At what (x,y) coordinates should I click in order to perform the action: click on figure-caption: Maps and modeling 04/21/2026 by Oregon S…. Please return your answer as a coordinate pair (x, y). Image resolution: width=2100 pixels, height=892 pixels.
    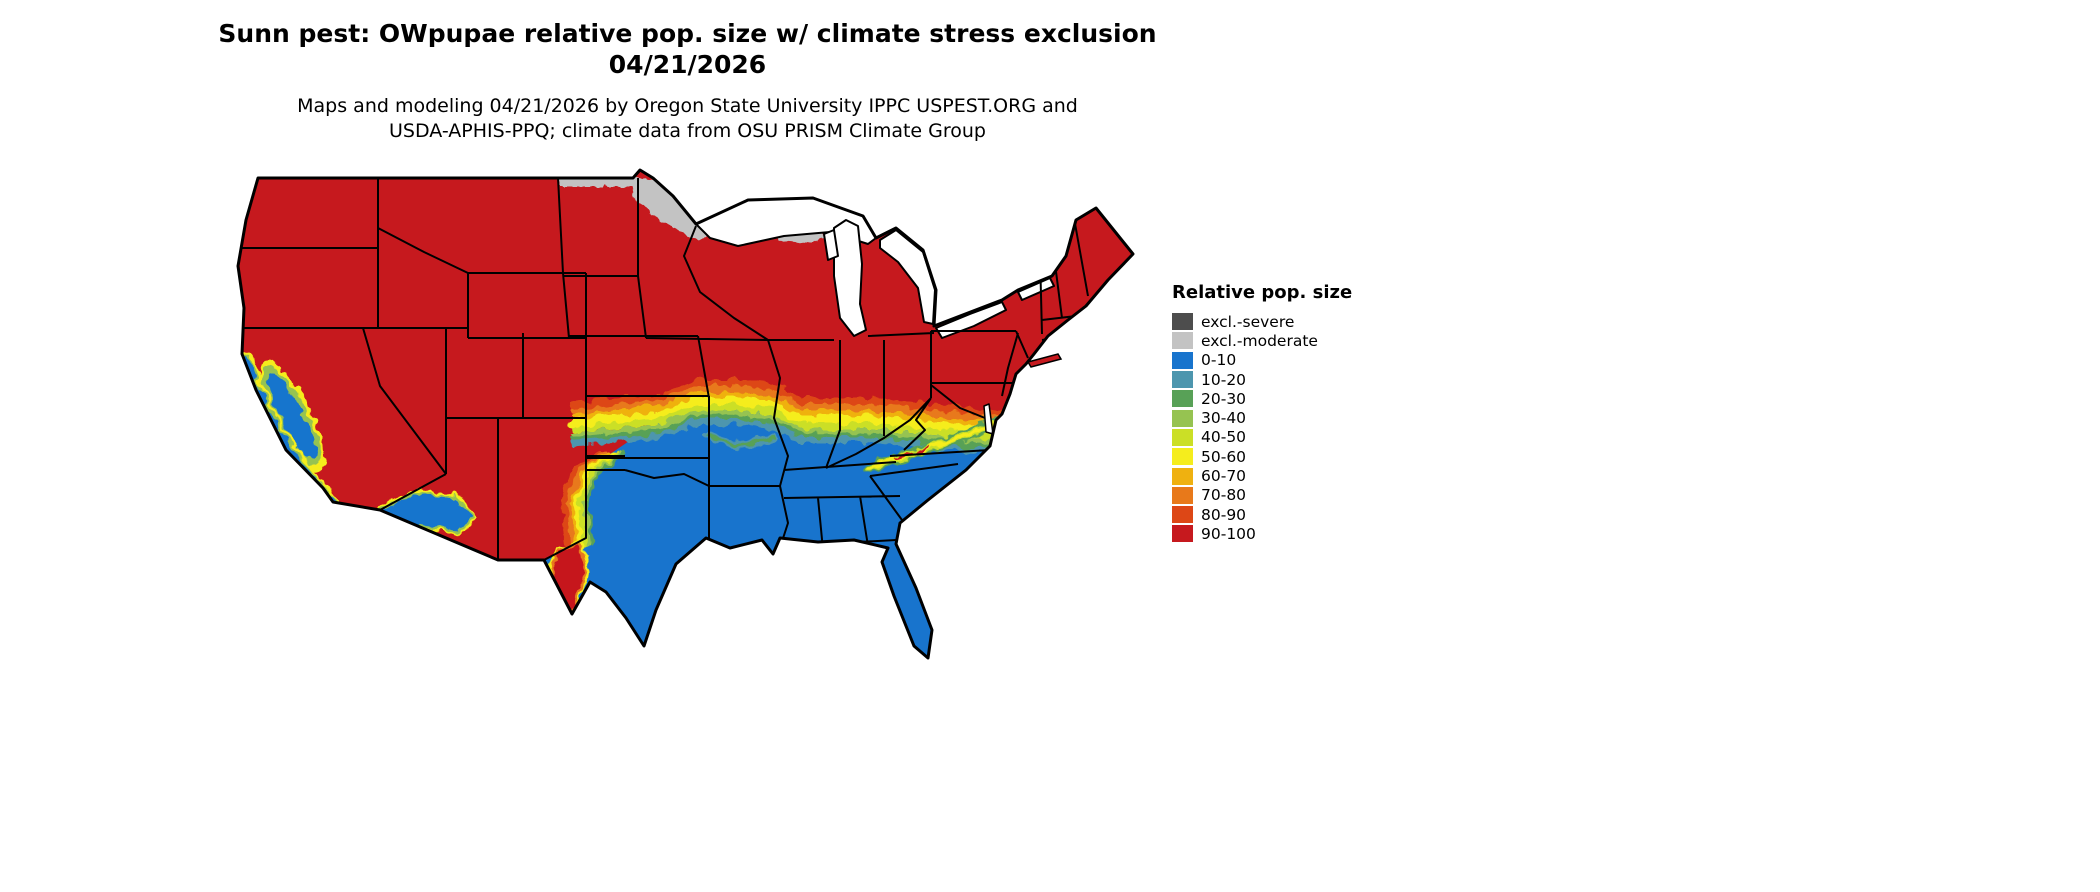
    Looking at the image, I should click on (687, 119).